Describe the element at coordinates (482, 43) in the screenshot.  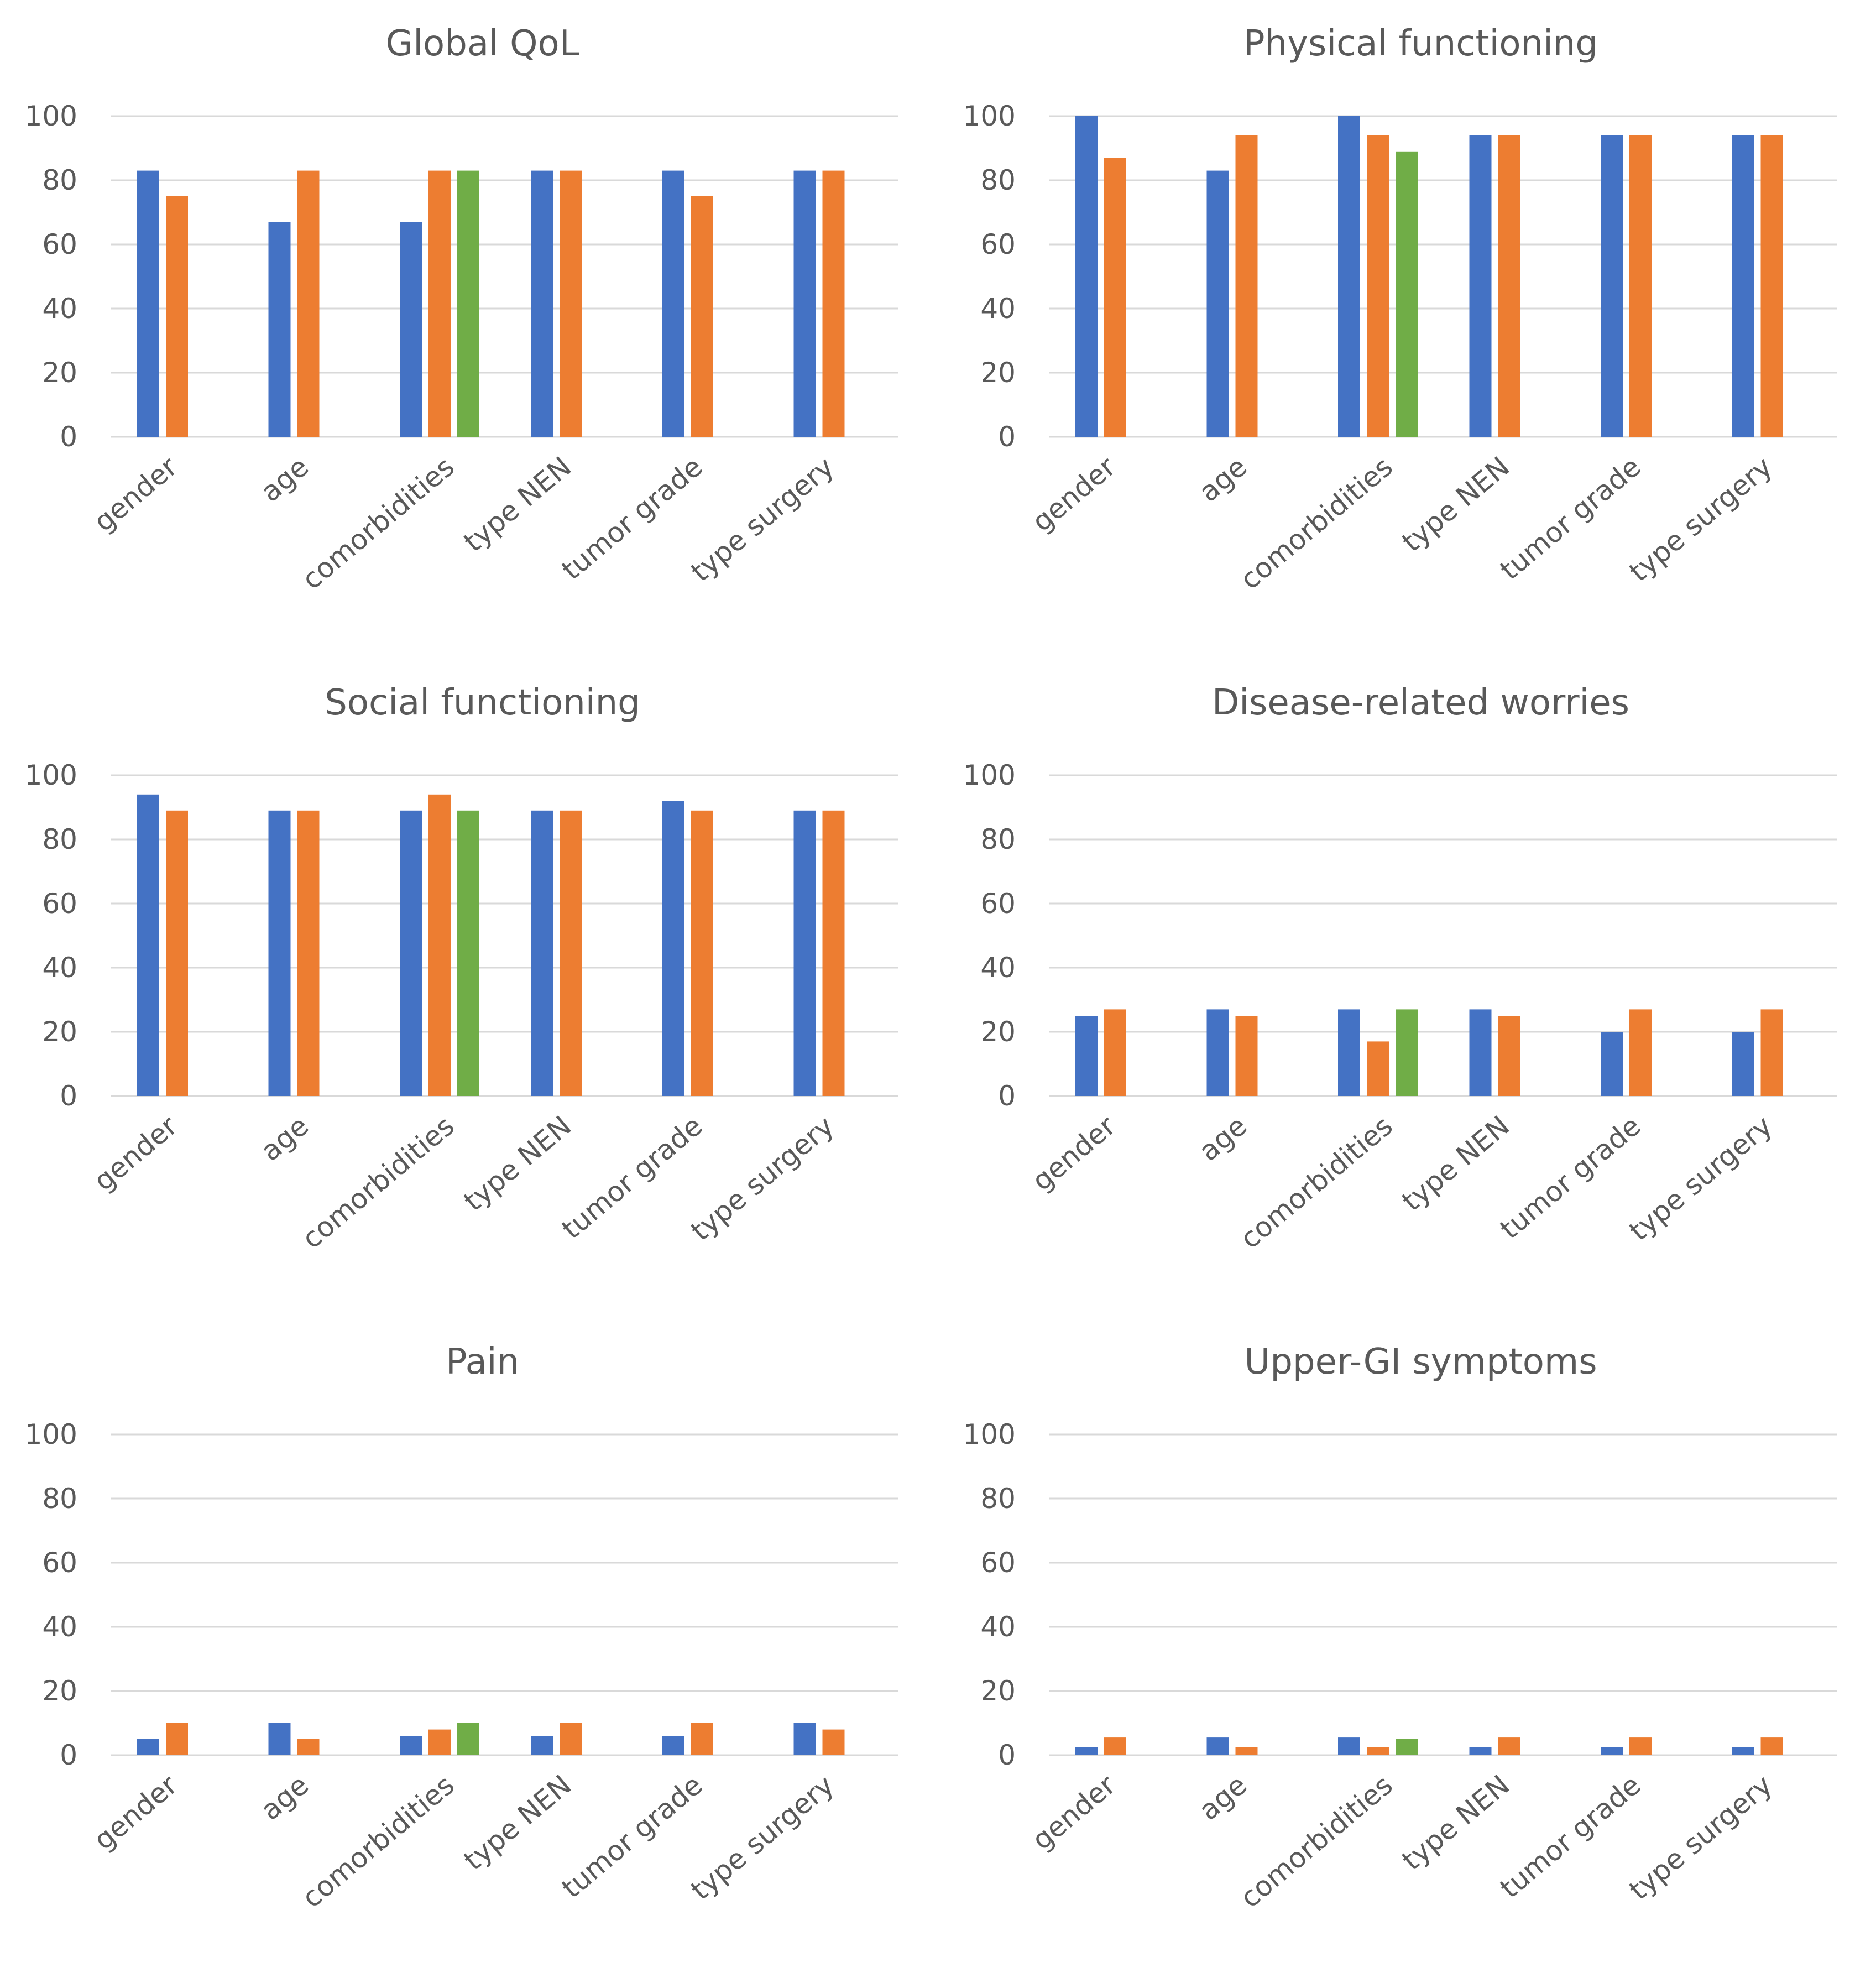
I see `chart-title: Global QoL` at that location.